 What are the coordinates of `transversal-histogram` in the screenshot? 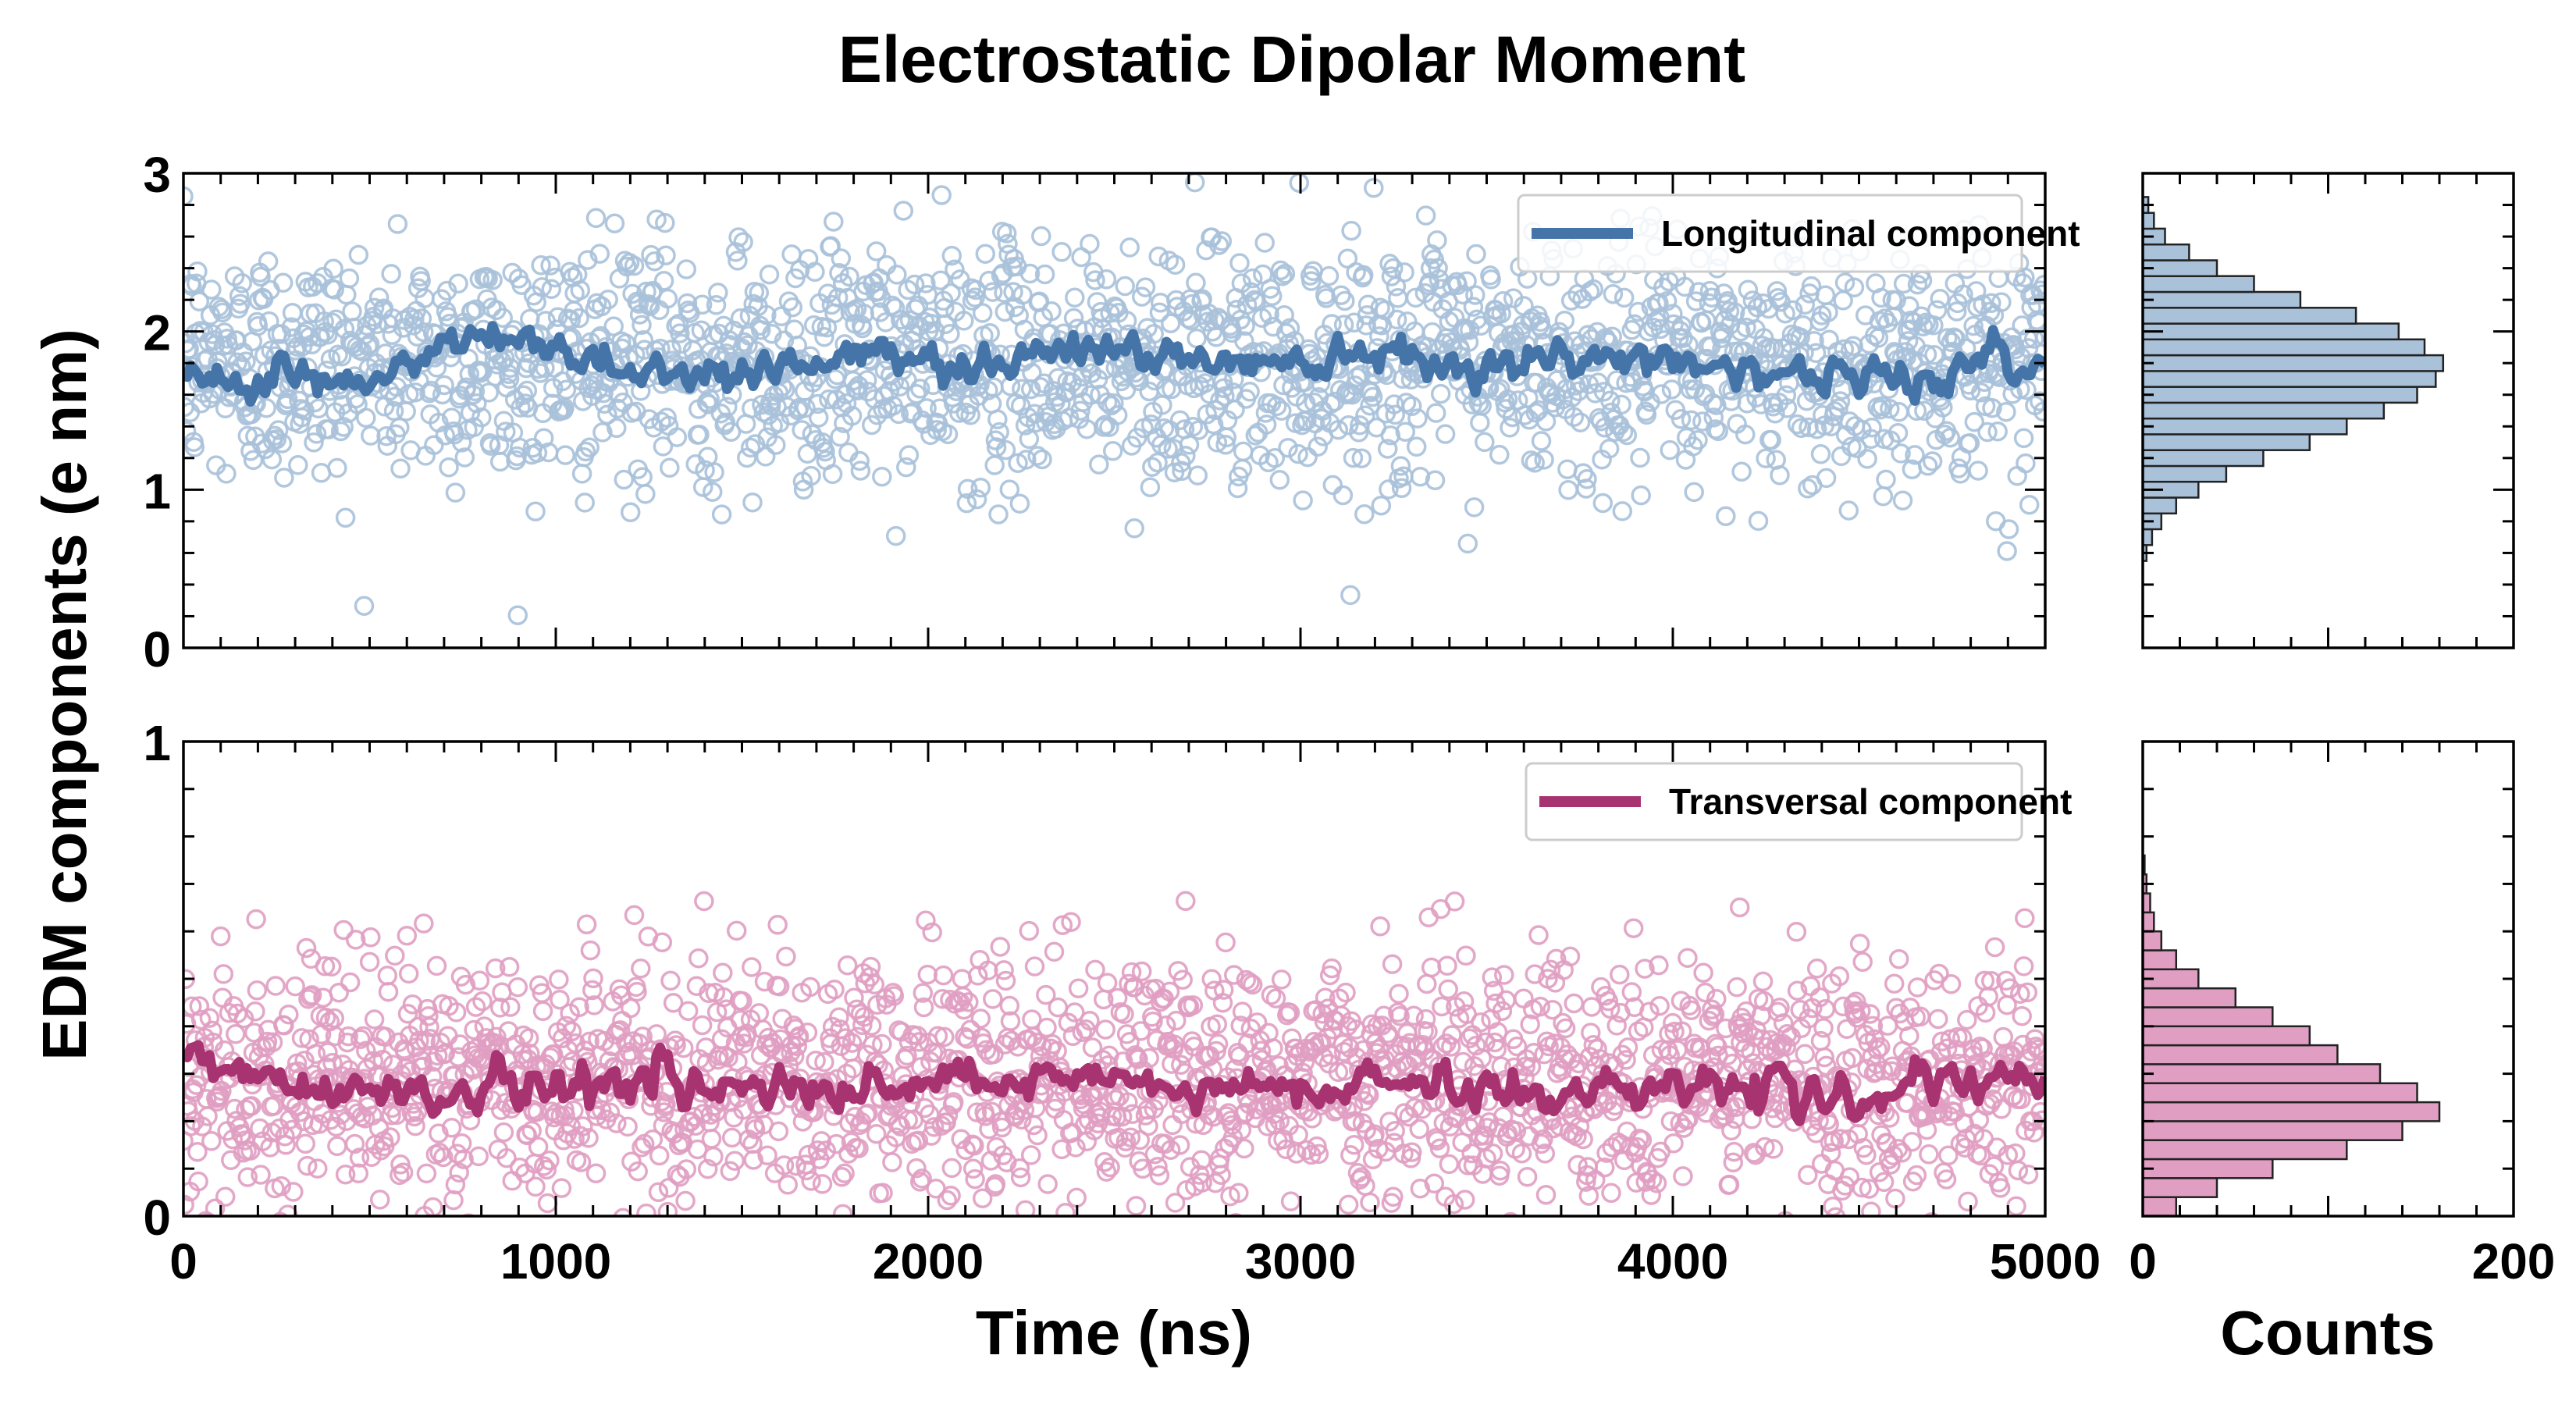 It's located at (2291, 1036).